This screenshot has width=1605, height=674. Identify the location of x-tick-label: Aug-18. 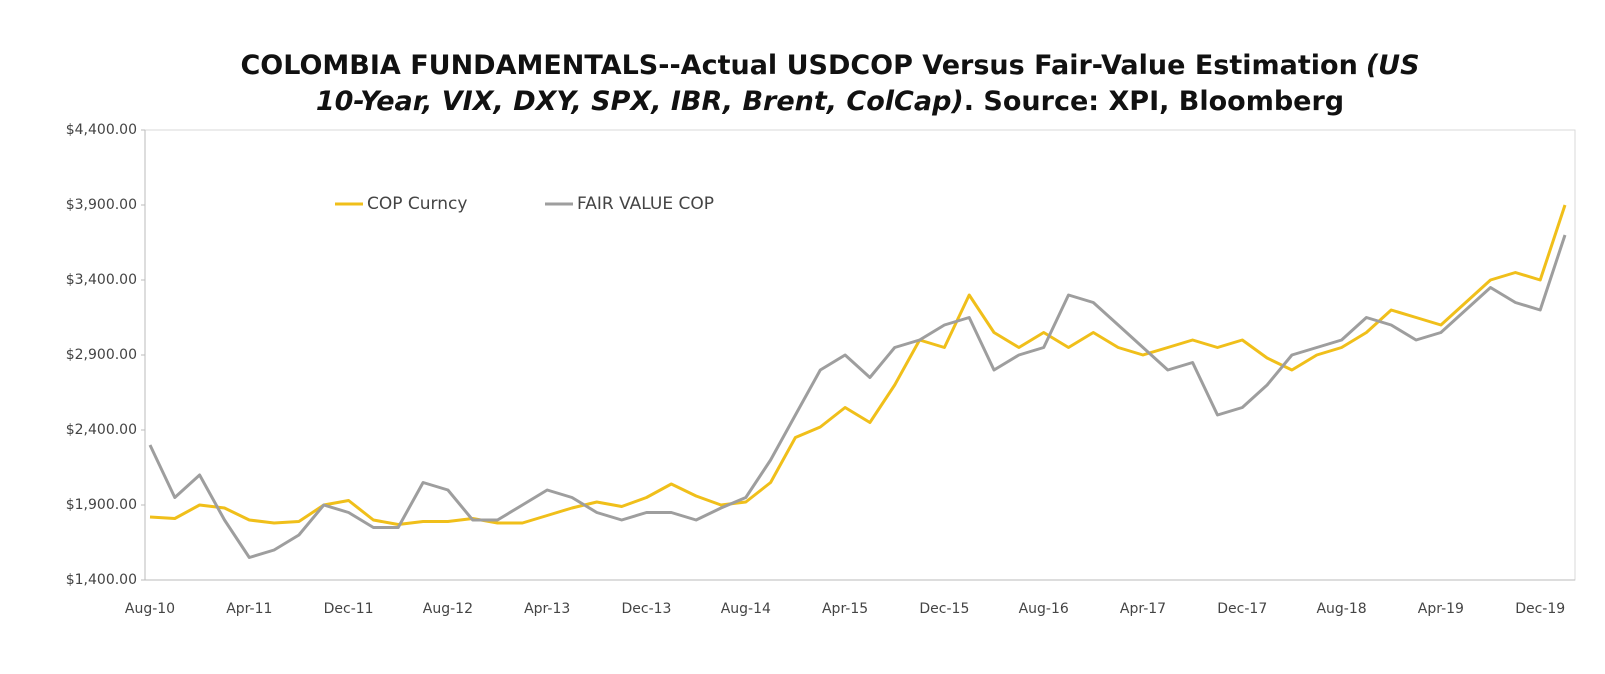
(1341, 609).